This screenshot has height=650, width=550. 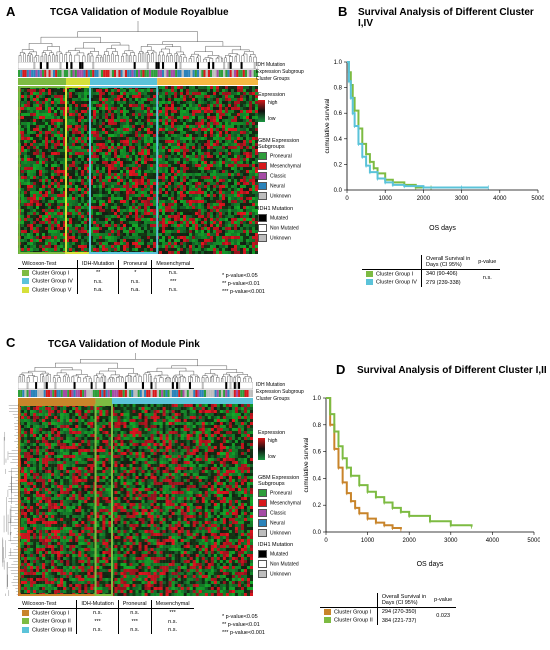 What do you see at coordinates (135, 273) in the screenshot?
I see `table-cell: *` at bounding box center [135, 273].